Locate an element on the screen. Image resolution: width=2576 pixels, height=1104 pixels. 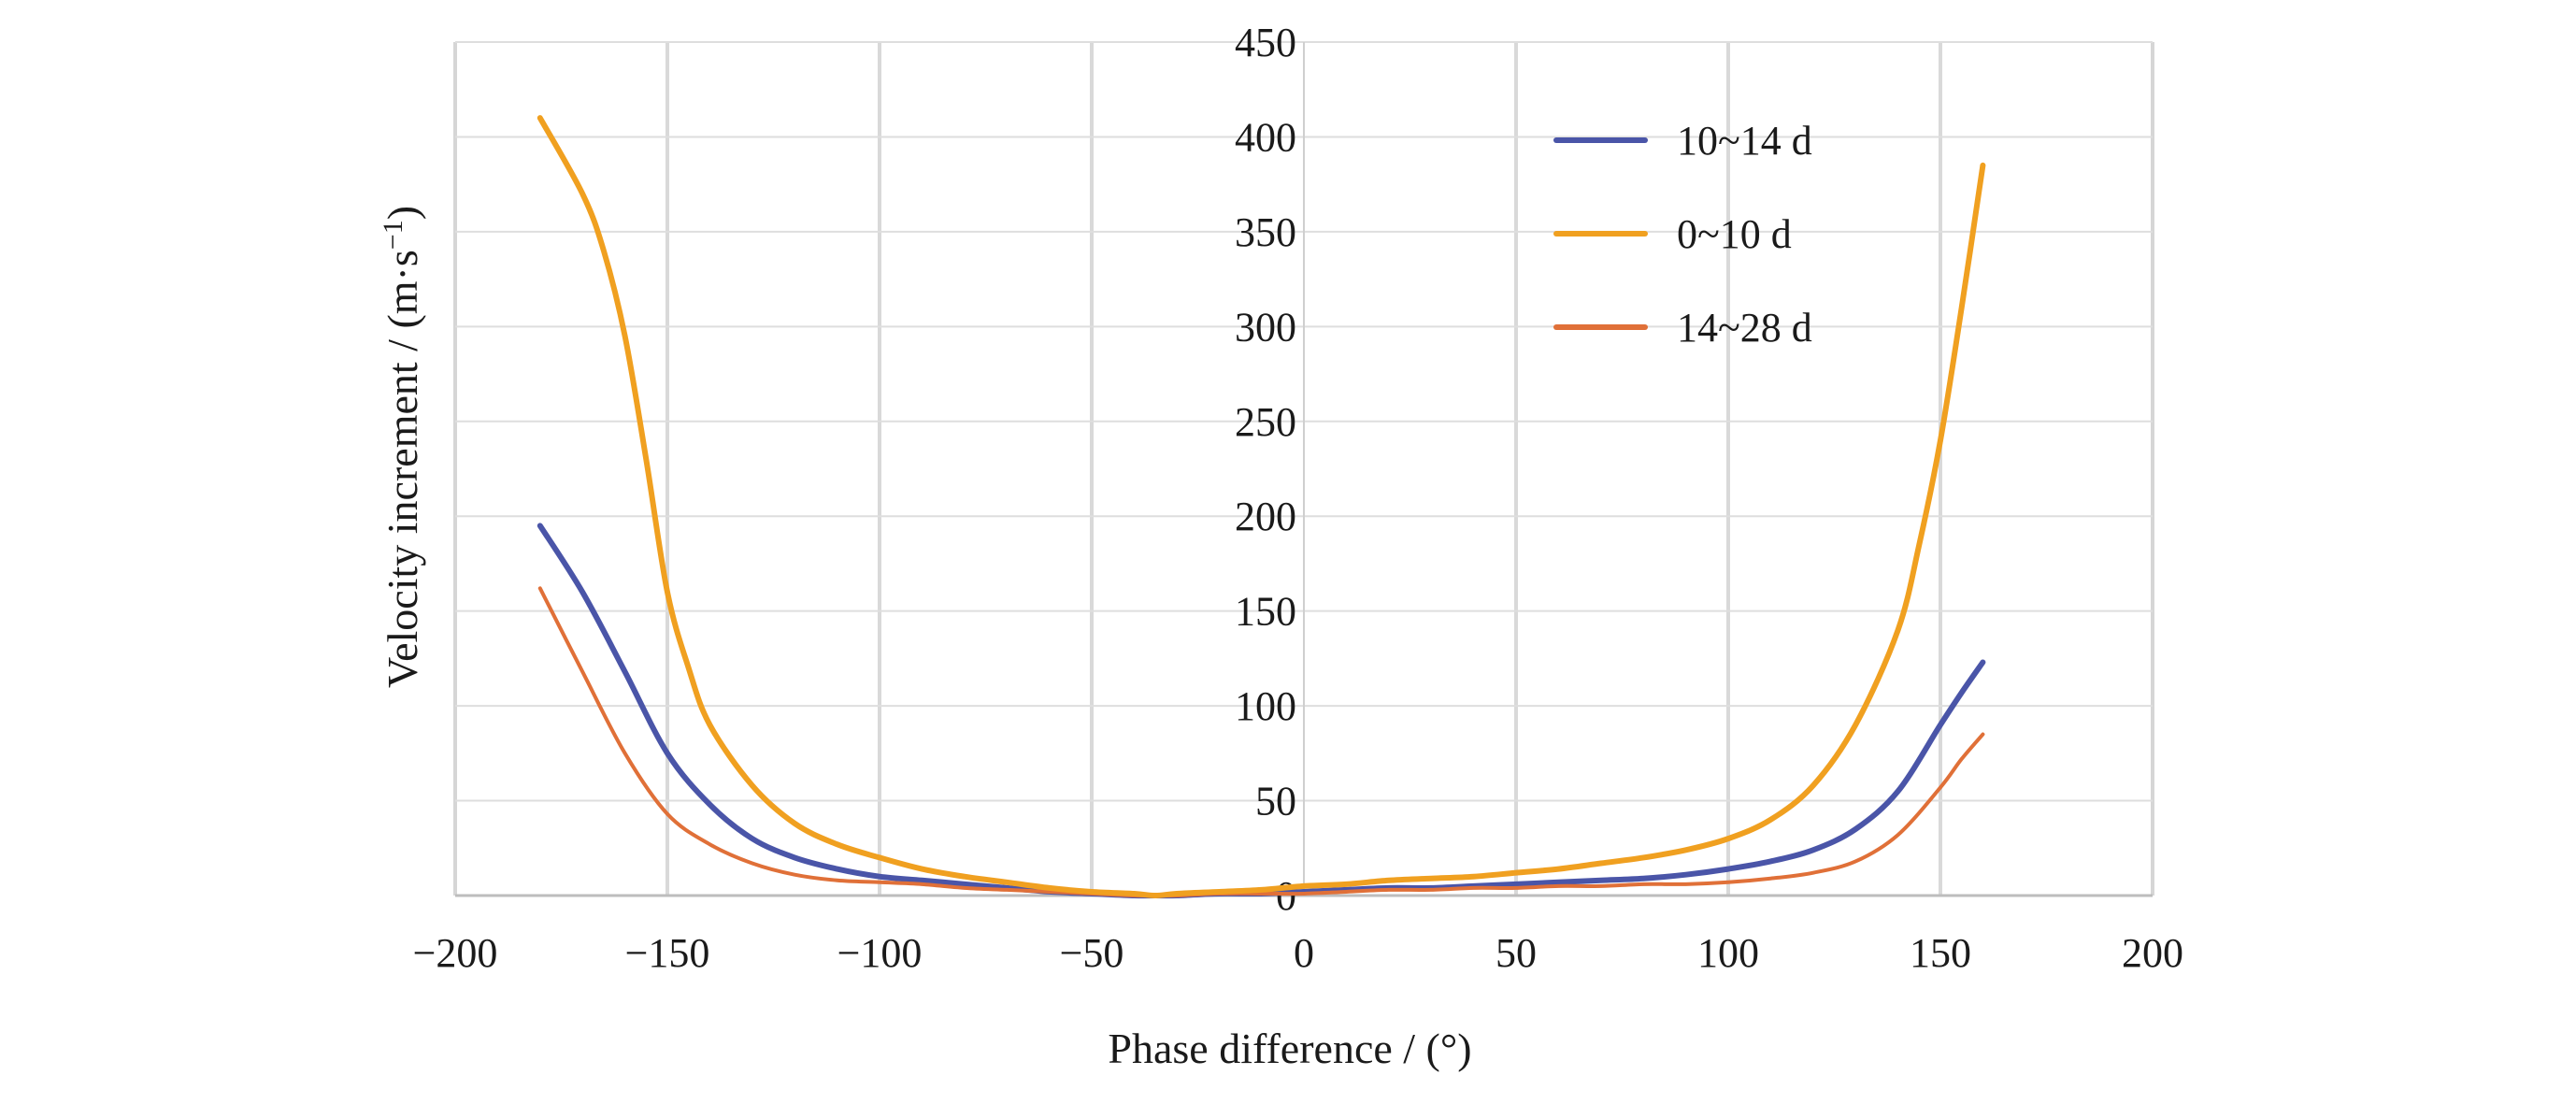
legend-label-0-10-d: 0~10 d is located at coordinates (1734, 234).